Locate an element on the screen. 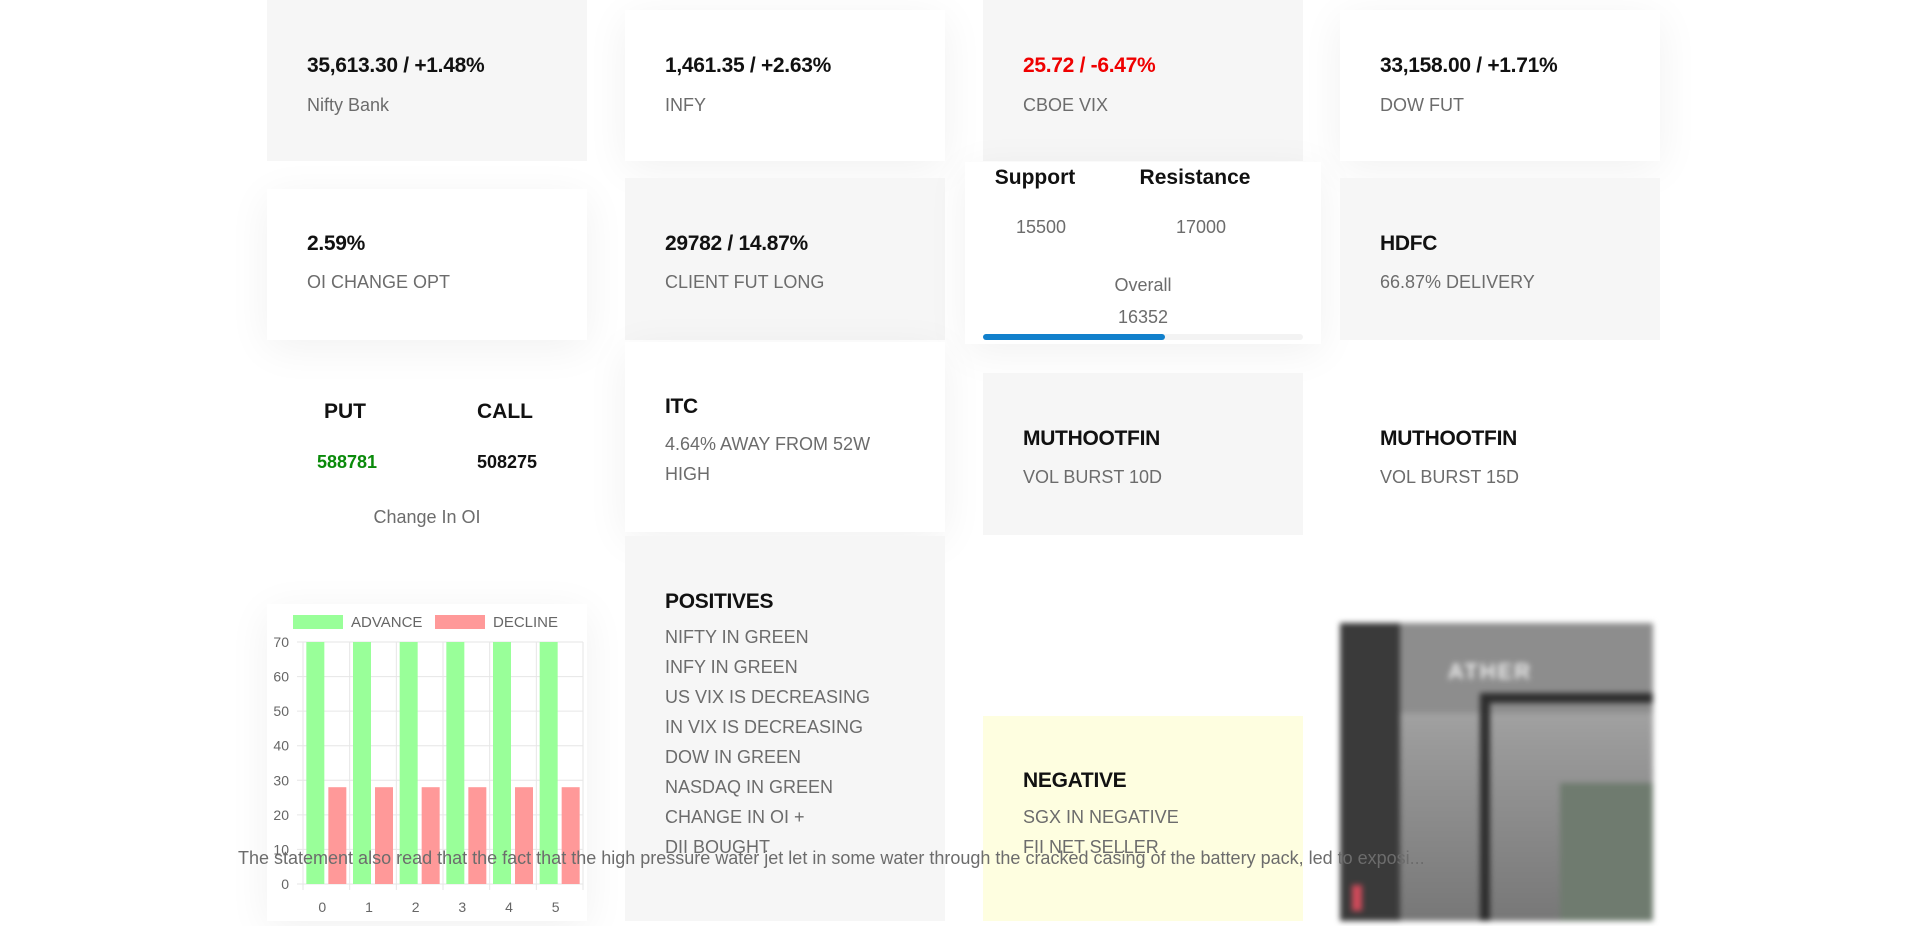  stat-label: Nifty Bank is located at coordinates (348, 105).